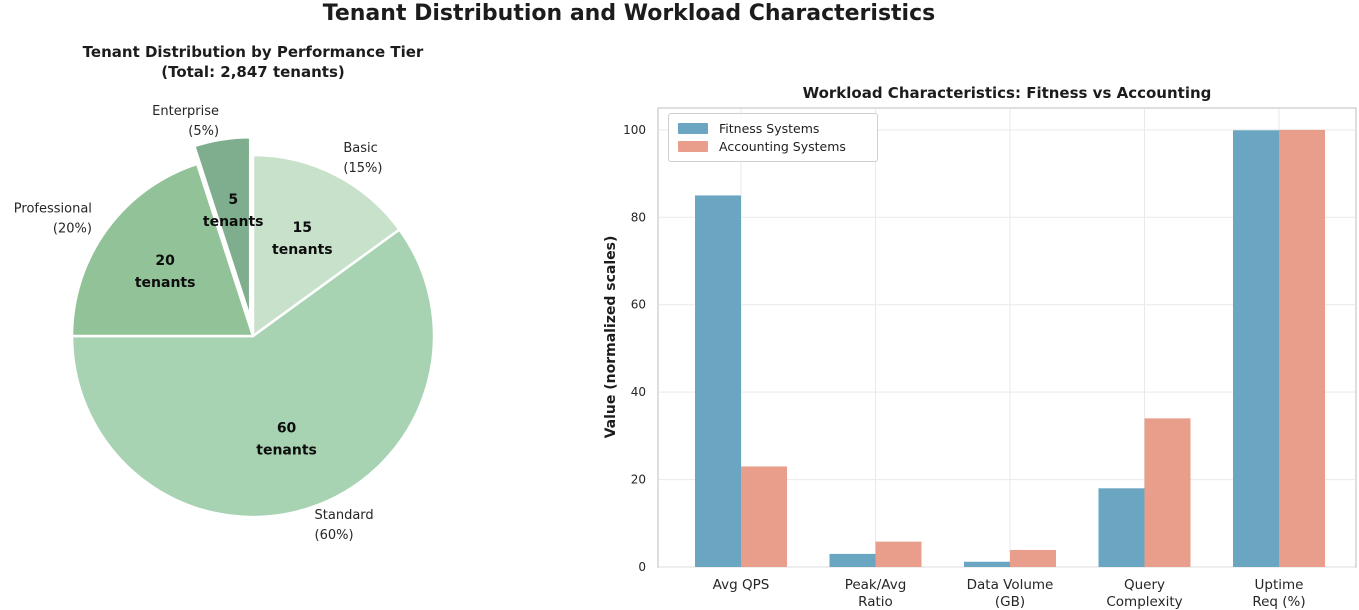 The height and width of the screenshot is (610, 1359). What do you see at coordinates (165, 272) in the screenshot?
I see `pie-count-label-professional: 20 tenants` at bounding box center [165, 272].